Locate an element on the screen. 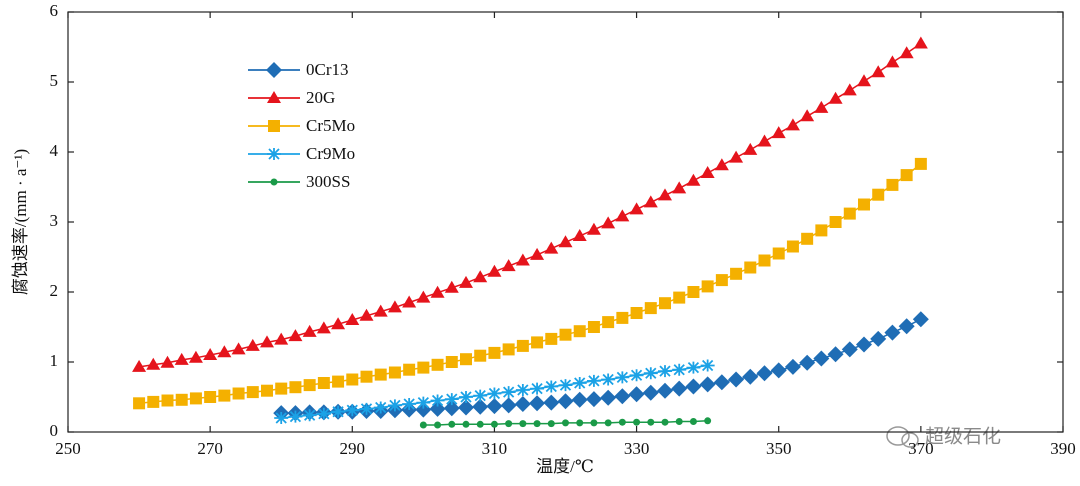 Image resolution: width=1080 pixels, height=486 pixels. y-tick-label: 0 is located at coordinates (54, 430).